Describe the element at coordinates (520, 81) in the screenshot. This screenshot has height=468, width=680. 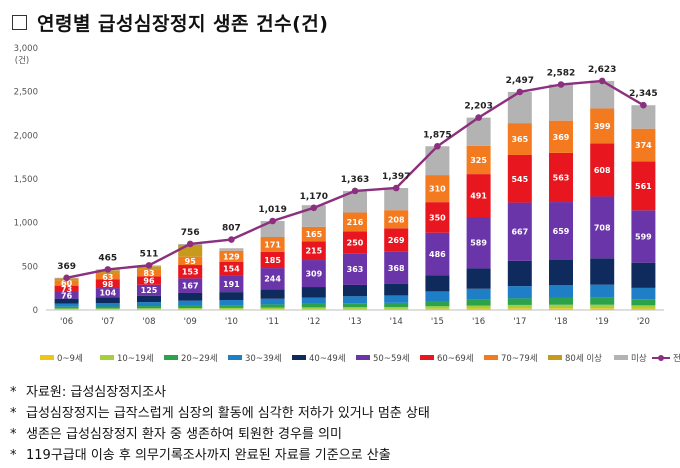
I see `total-label: 2,497` at that location.